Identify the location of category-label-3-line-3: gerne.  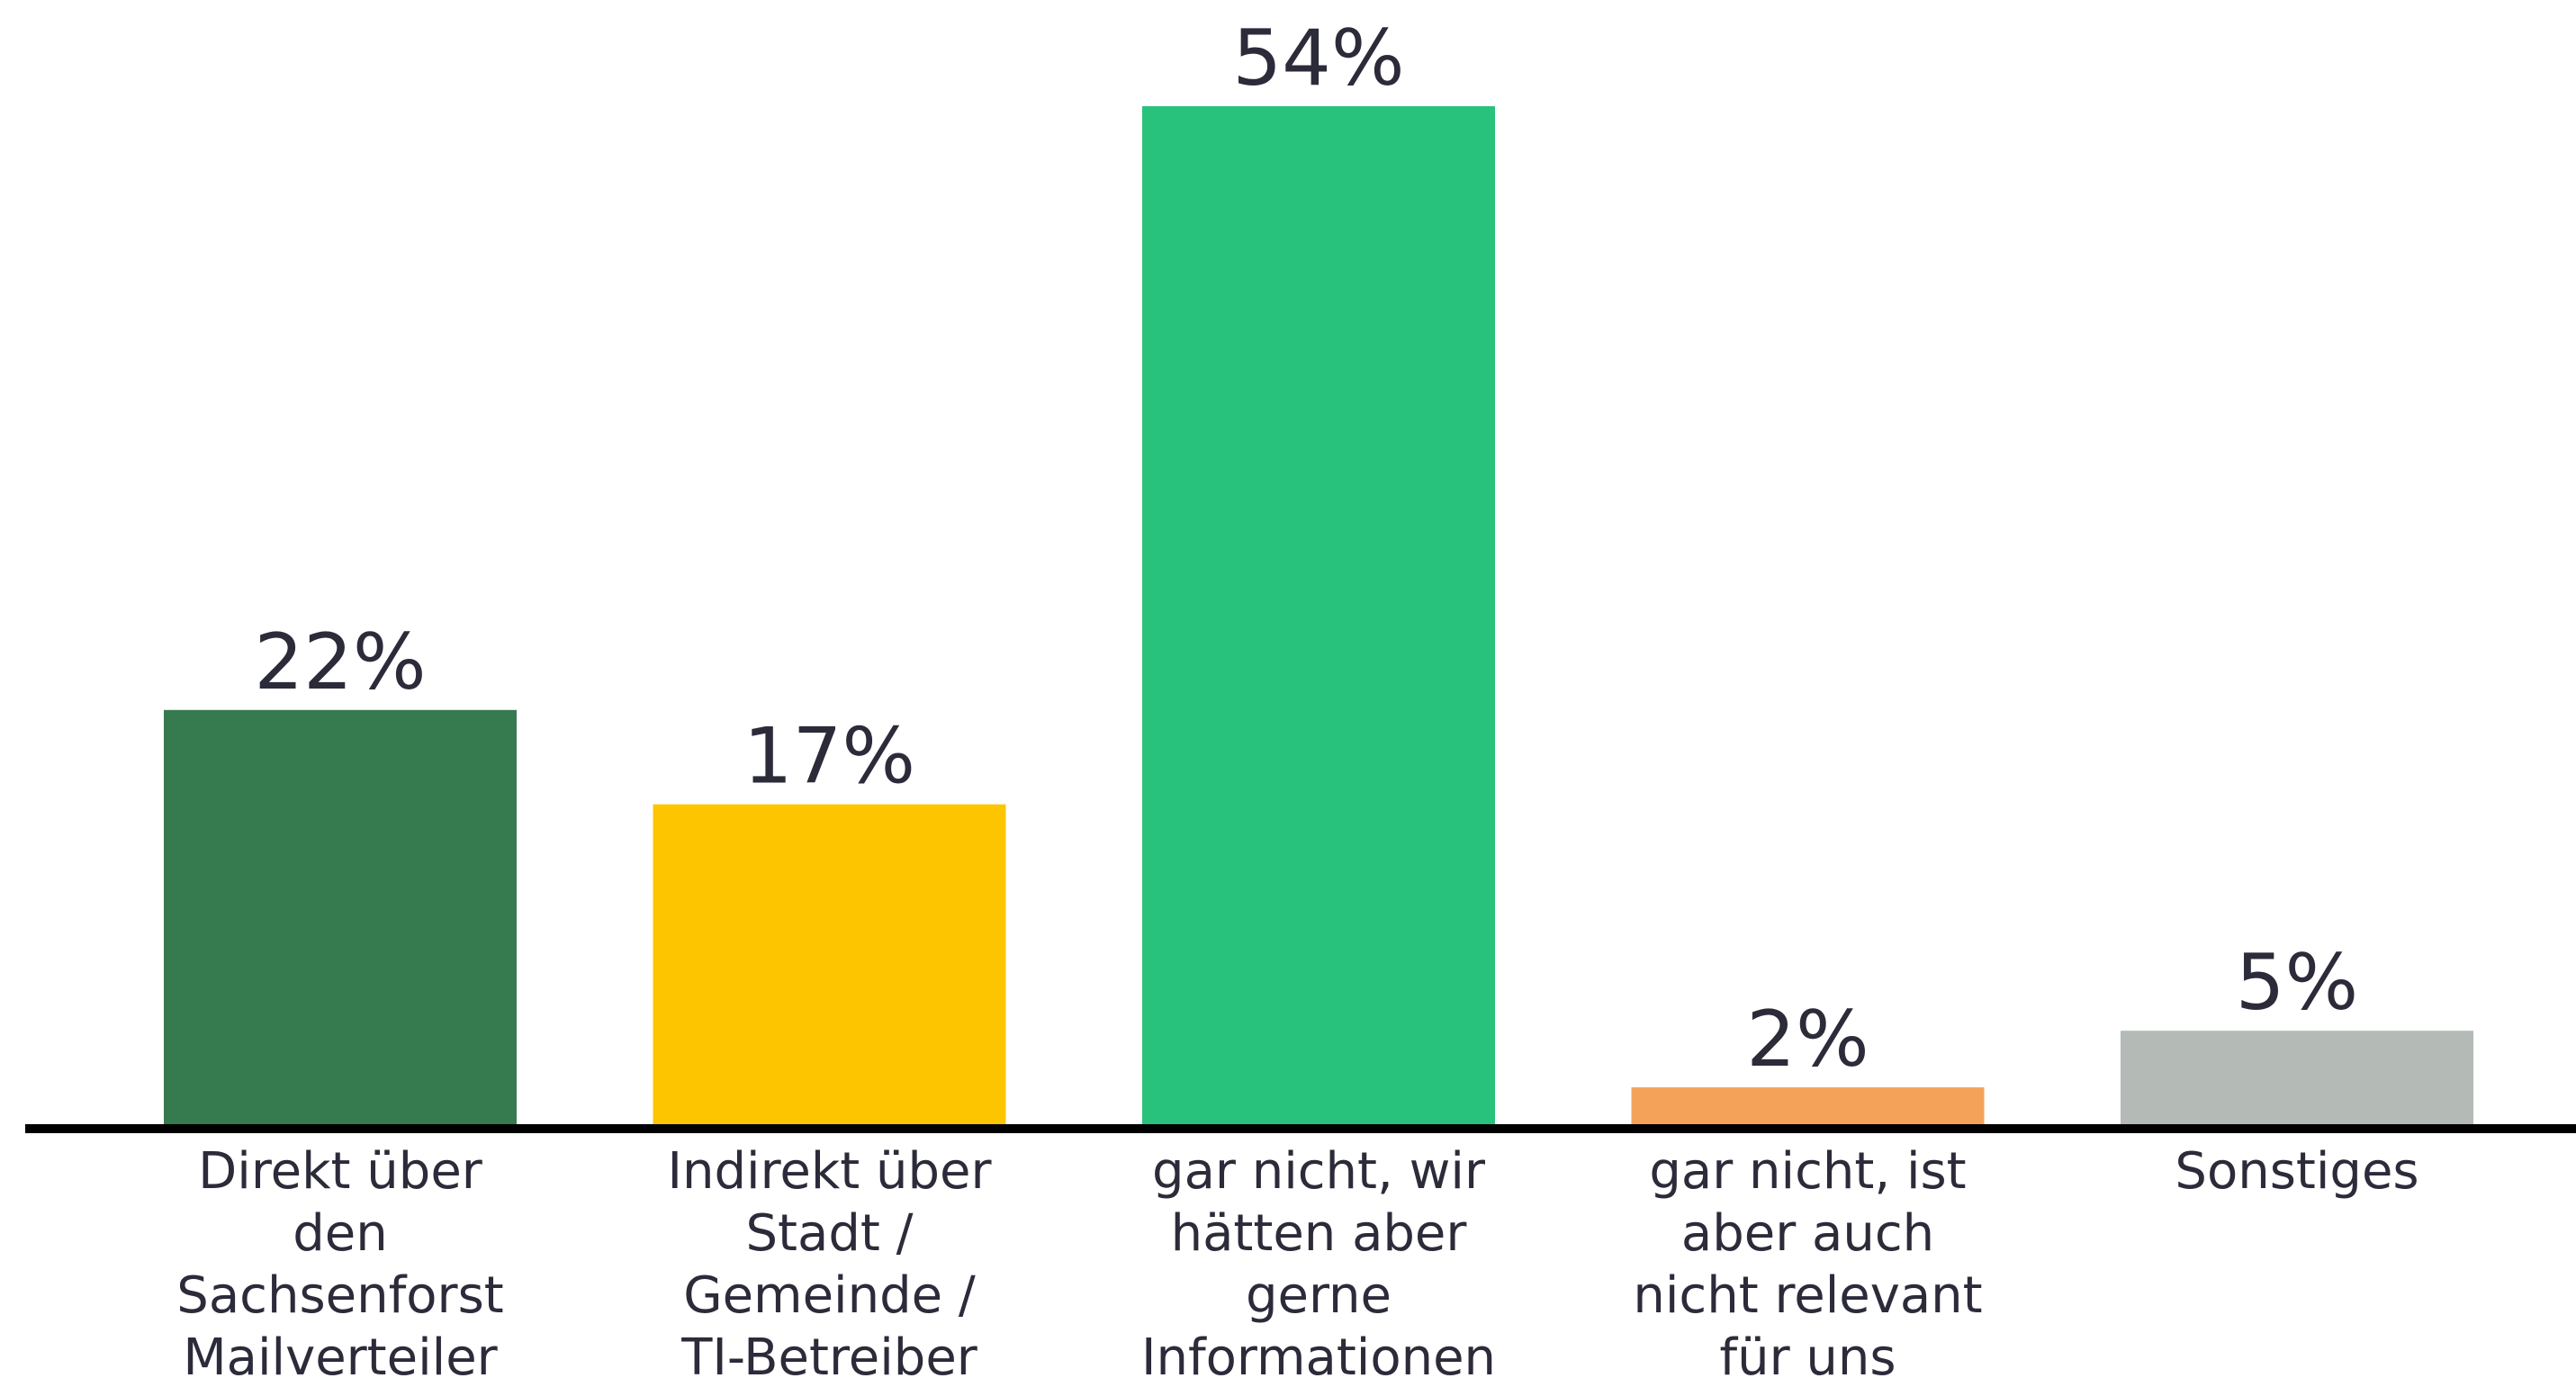
(1319, 1295).